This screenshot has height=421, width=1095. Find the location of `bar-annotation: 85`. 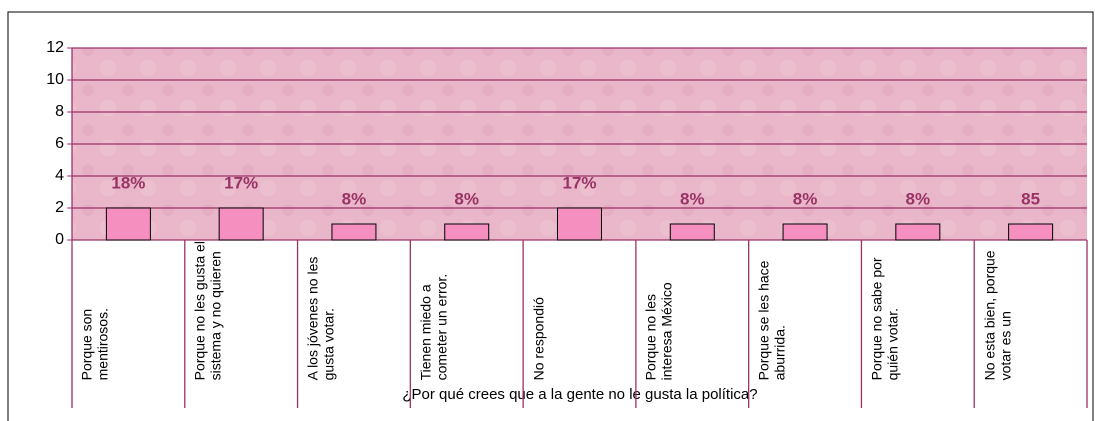

bar-annotation: 85 is located at coordinates (1030, 198).